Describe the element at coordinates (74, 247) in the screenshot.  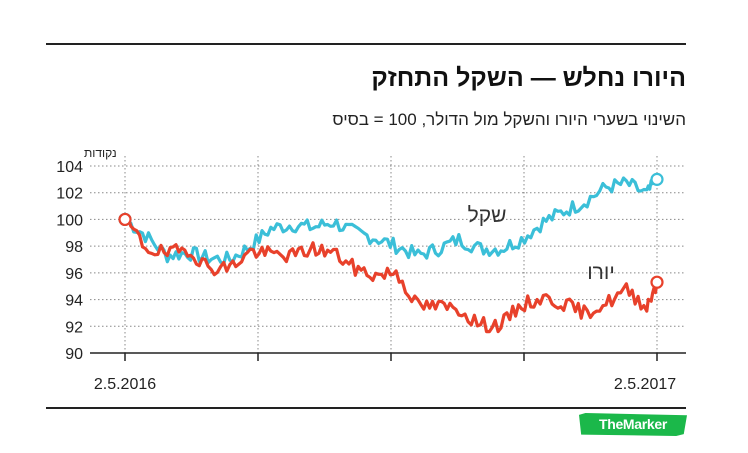
I see `y-tick-label: 98` at that location.